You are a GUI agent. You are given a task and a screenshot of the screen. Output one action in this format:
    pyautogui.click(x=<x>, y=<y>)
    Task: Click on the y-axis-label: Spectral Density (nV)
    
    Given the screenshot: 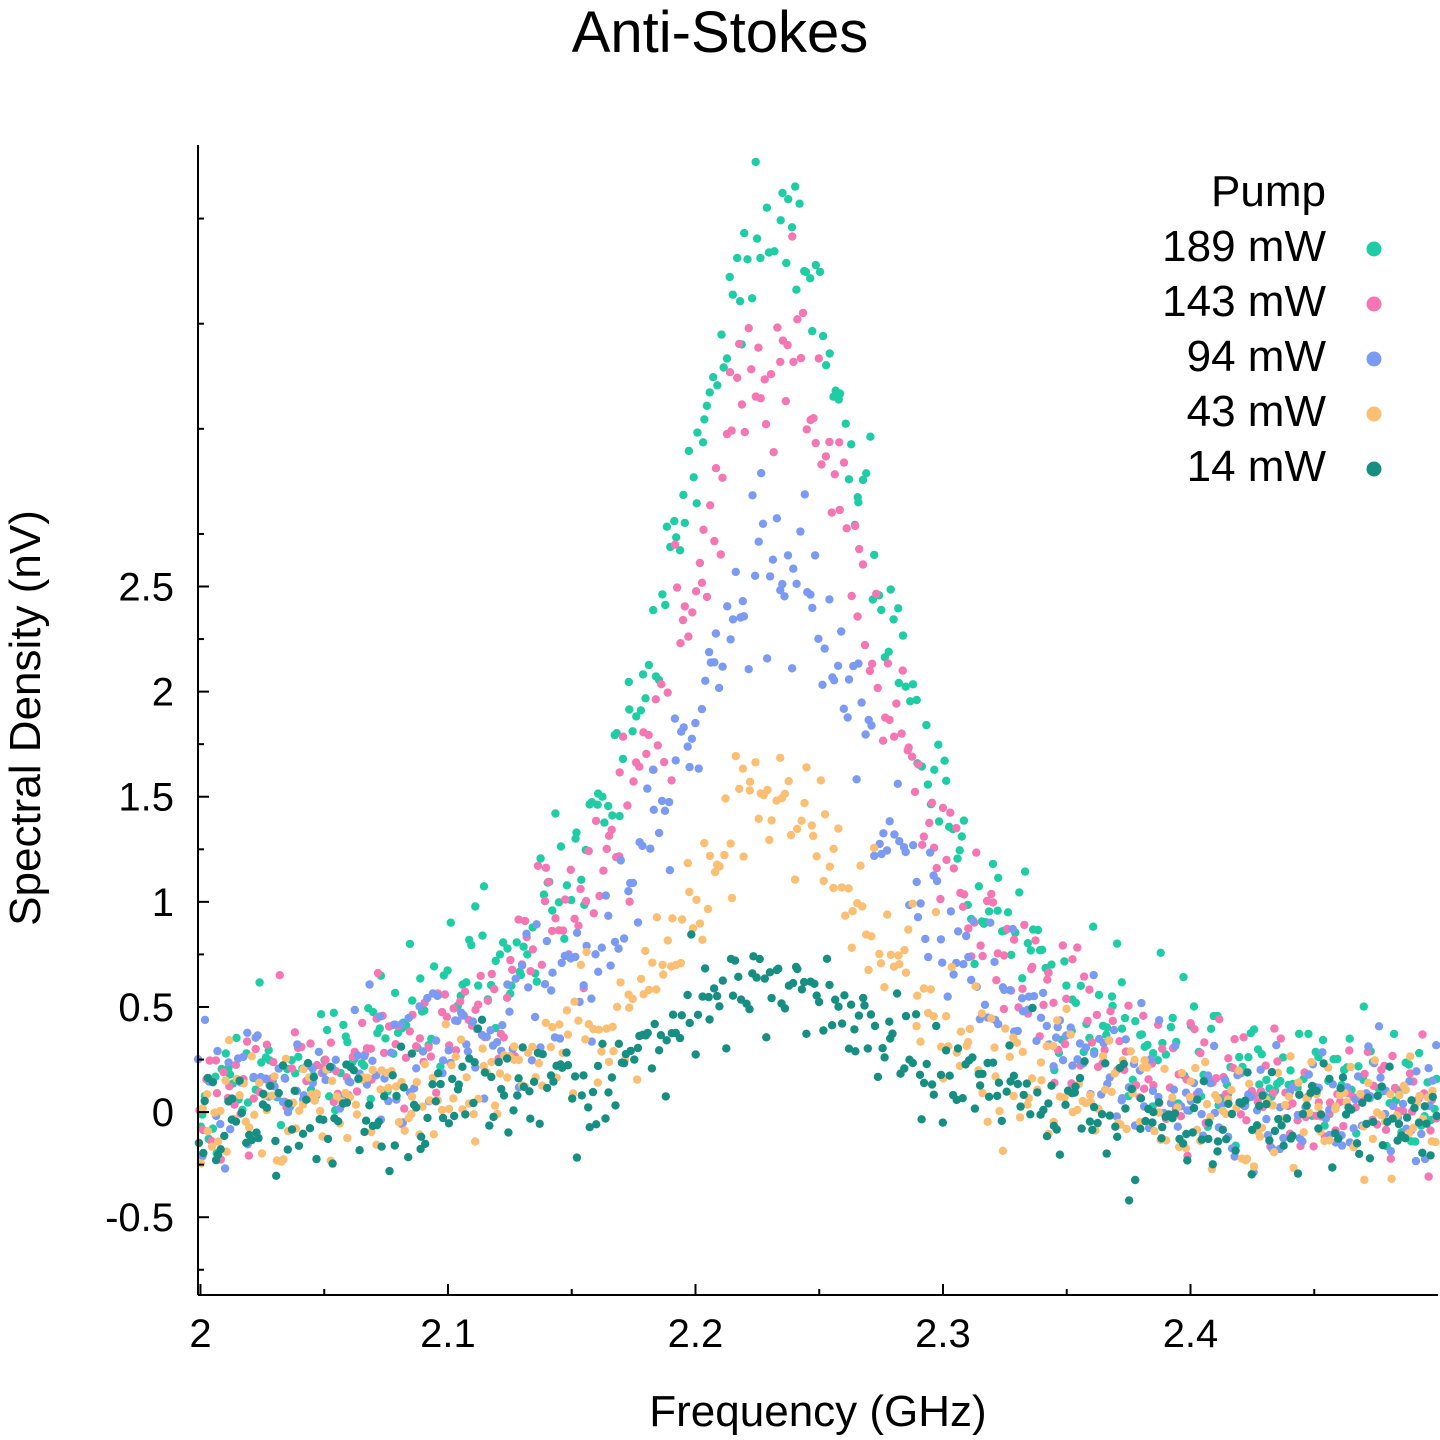 What is the action you would take?
    pyautogui.click(x=25, y=718)
    